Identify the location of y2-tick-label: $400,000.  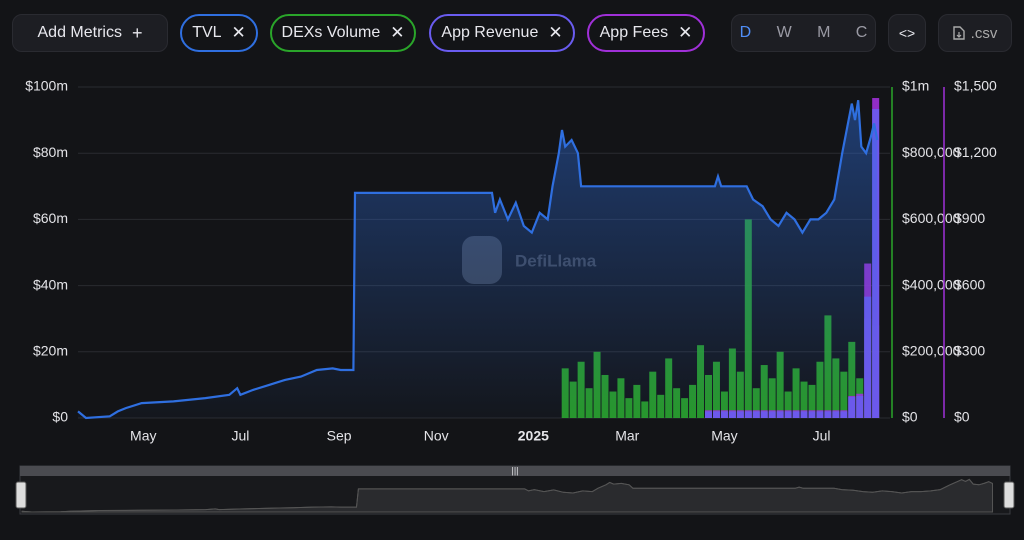
(931, 284).